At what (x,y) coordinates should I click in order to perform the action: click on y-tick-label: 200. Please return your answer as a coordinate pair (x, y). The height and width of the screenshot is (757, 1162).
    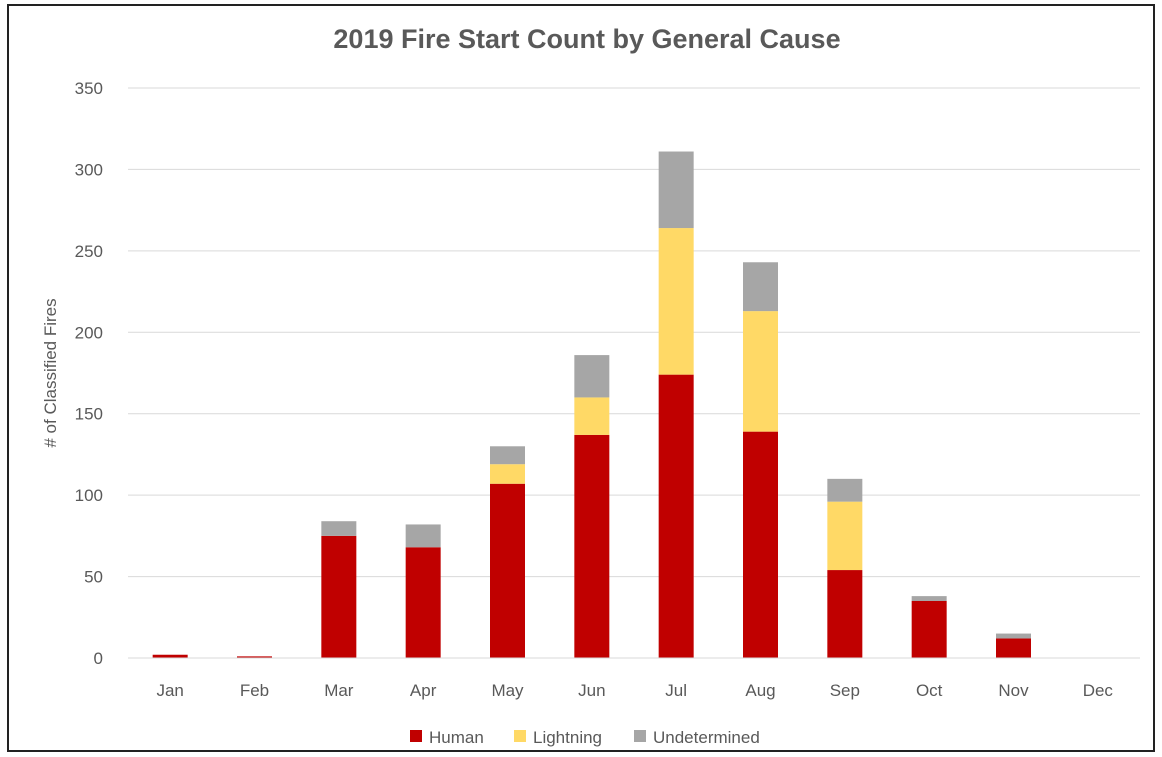
    Looking at the image, I should click on (89, 332).